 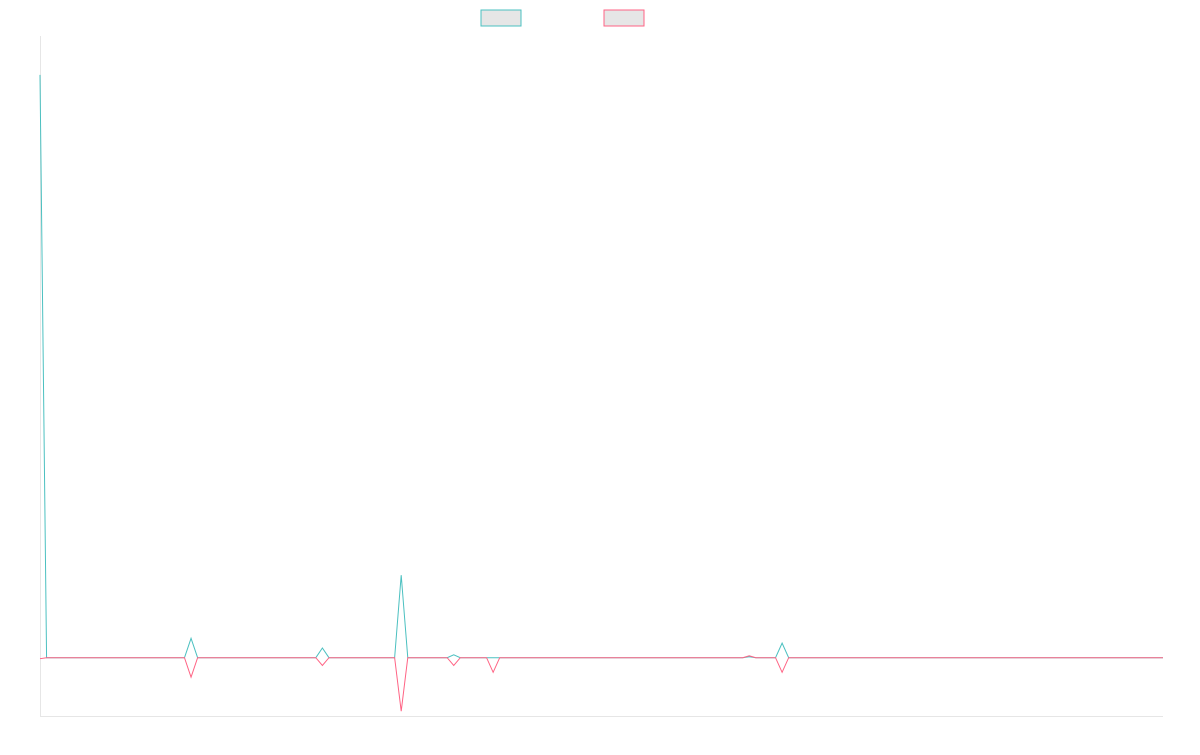 What do you see at coordinates (562, 18) in the screenshot?
I see `legend` at bounding box center [562, 18].